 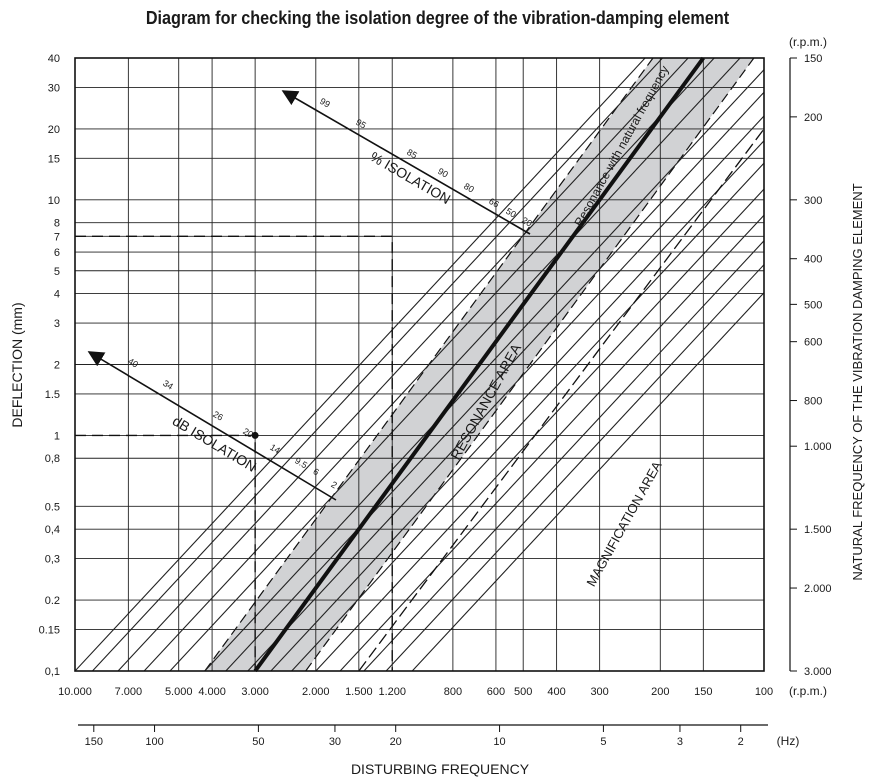 I want to click on pct-isolation-value: 20, so click(x=527, y=222).